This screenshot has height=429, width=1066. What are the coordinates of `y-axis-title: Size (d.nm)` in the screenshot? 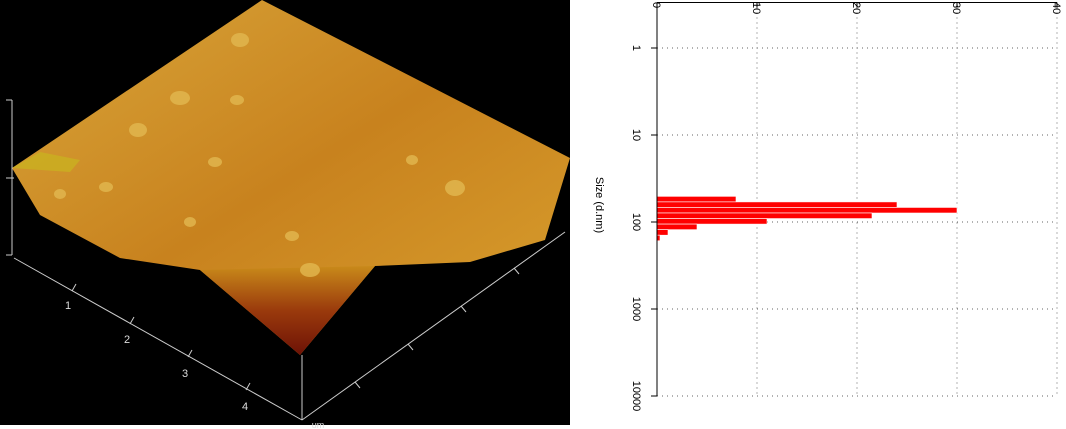 It's located at (599, 205).